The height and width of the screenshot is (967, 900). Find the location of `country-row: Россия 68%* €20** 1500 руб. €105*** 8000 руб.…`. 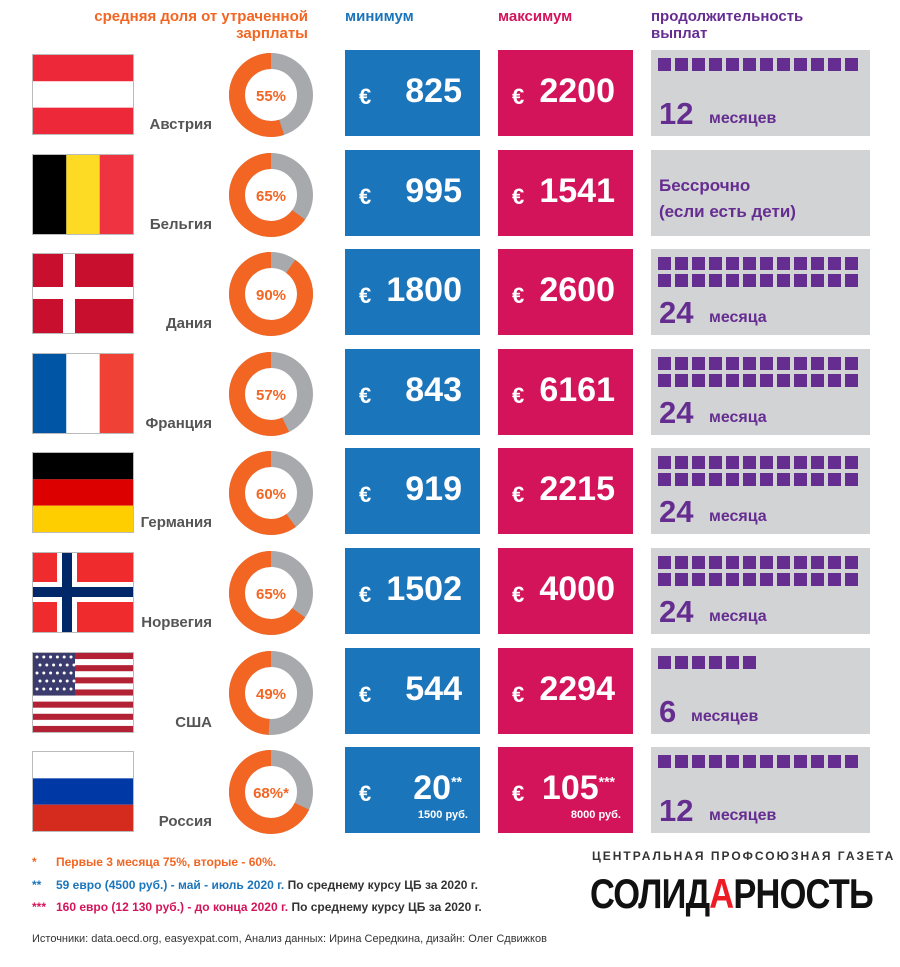

country-row: Россия 68%* €20** 1500 руб. €105*** 8000 руб.… is located at coordinates (450, 796).